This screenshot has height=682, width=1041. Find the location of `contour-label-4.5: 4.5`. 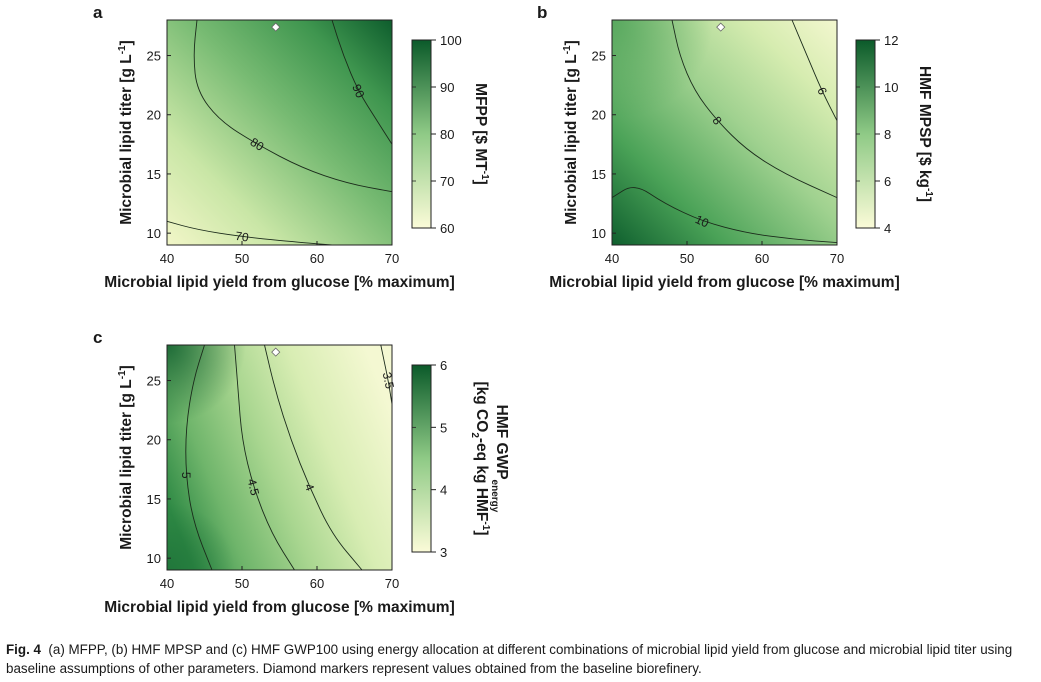

contour-label-4.5: 4.5 is located at coordinates (254, 487).